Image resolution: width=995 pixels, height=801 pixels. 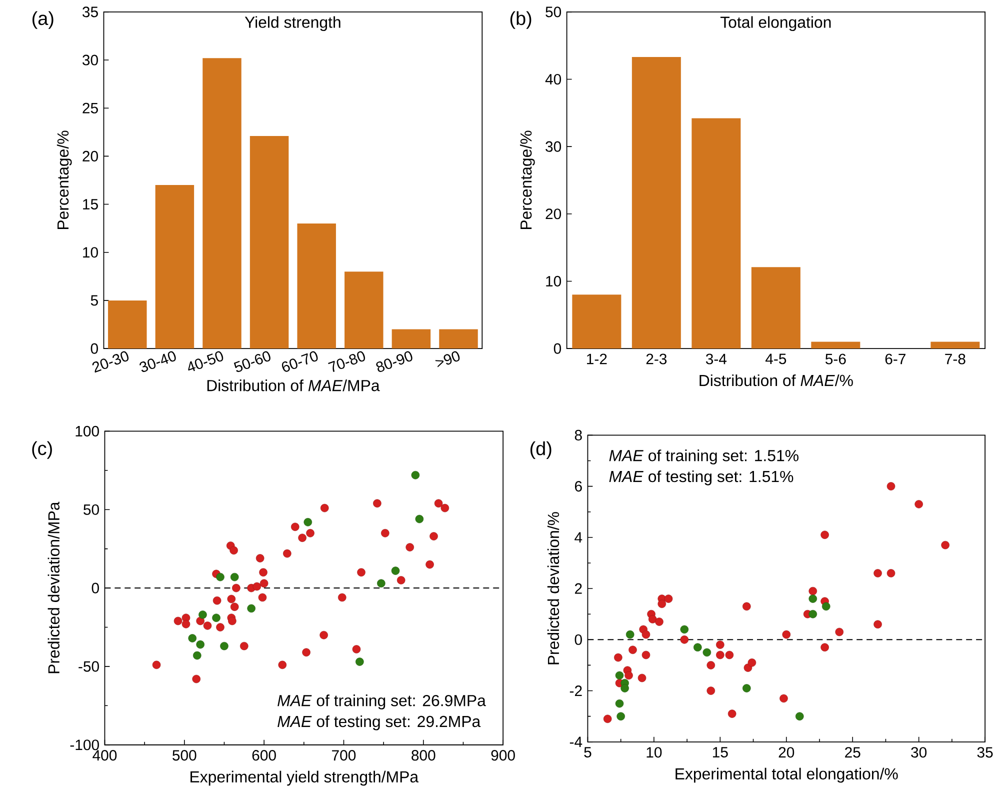 I want to click on x-axis-title: Experimental yield strength/MPa, so click(x=304, y=778).